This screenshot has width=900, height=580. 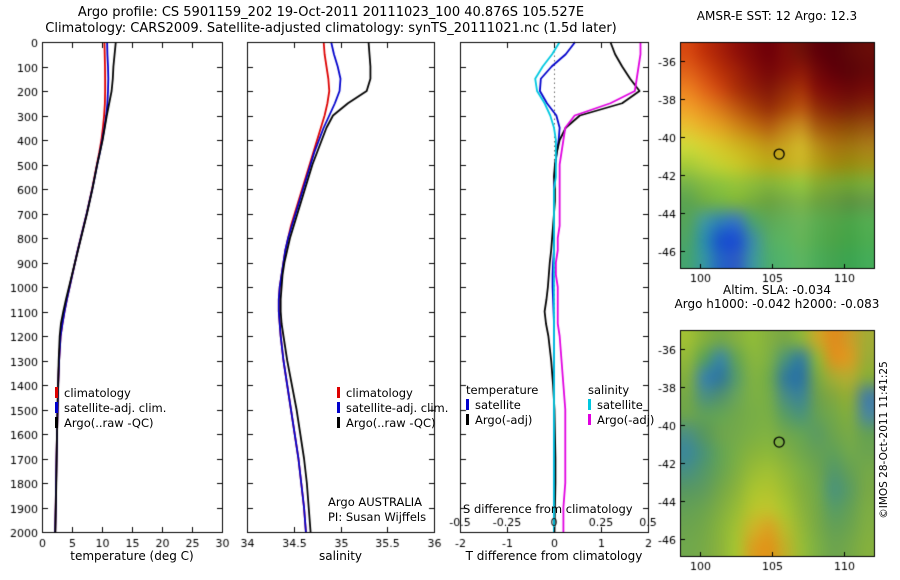 I want to click on credit-line2: PI: Susan Wijffels, so click(x=377, y=517).